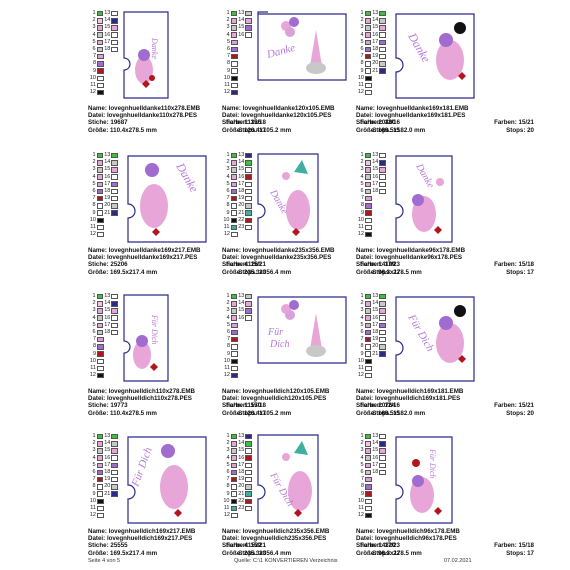 This screenshot has width=570, height=570. What do you see at coordinates (151, 391) in the screenshot?
I see `design-name: lovegnhuelldich110x278.EMB` at bounding box center [151, 391].